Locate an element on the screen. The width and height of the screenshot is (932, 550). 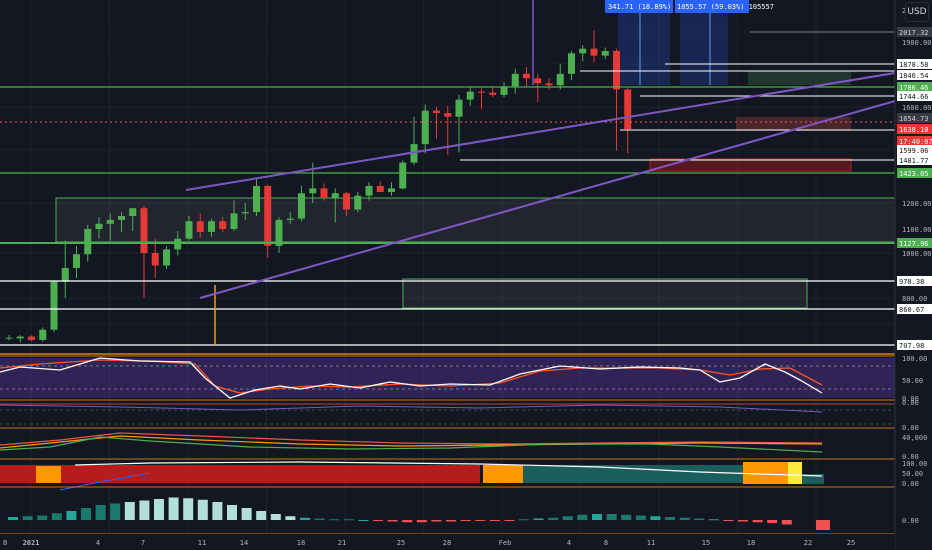
price-label: 978.38 is located at coordinates (911, 282).